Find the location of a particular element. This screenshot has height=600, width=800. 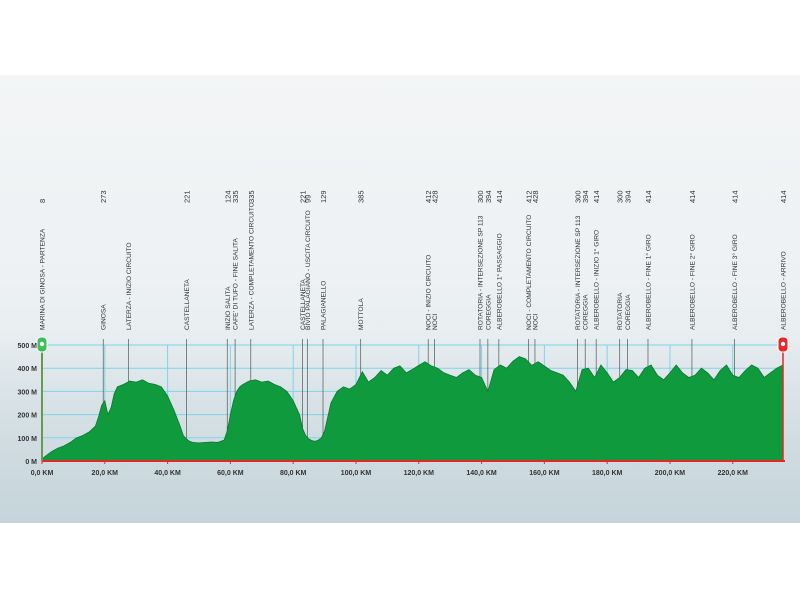

y-tick-label: 0 M is located at coordinates (31, 462).